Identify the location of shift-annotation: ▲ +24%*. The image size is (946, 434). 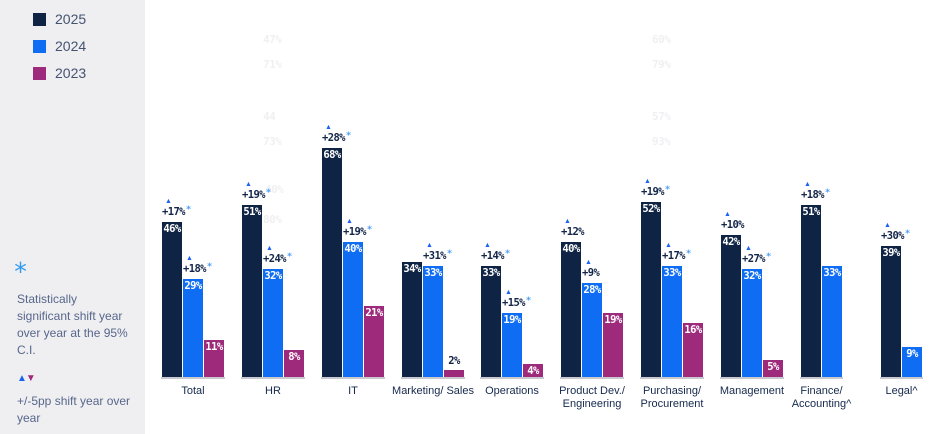
(277, 255).